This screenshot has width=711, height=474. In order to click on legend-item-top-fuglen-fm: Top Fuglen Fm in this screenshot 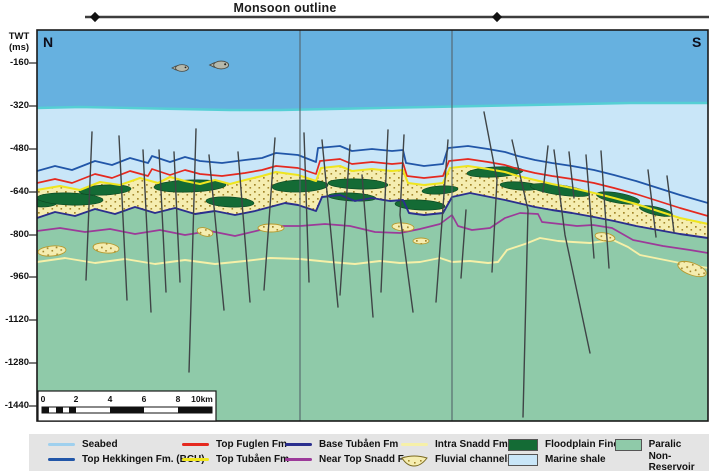, I will do `click(234, 445)`.